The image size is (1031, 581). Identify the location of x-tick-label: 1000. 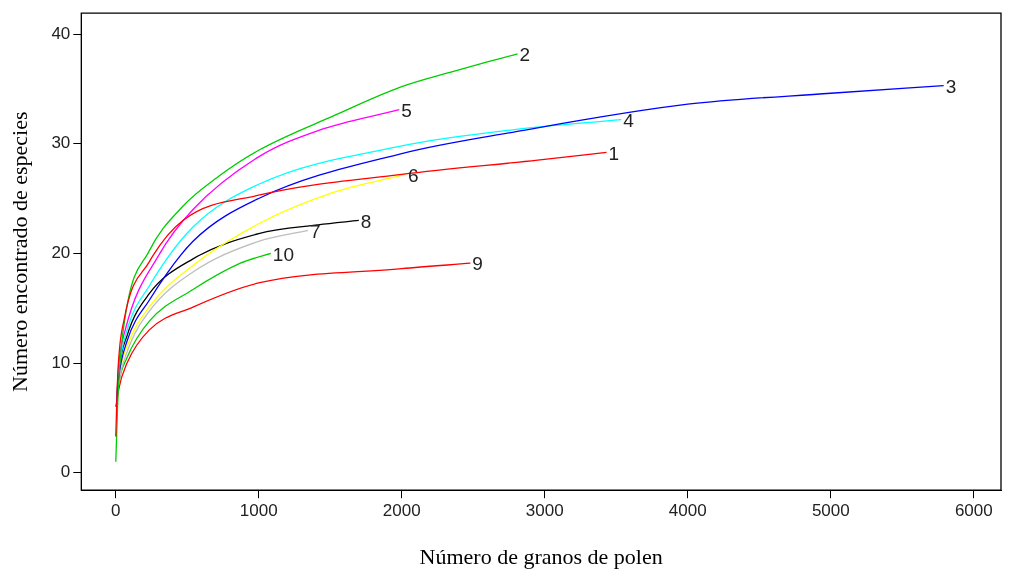
(258, 511).